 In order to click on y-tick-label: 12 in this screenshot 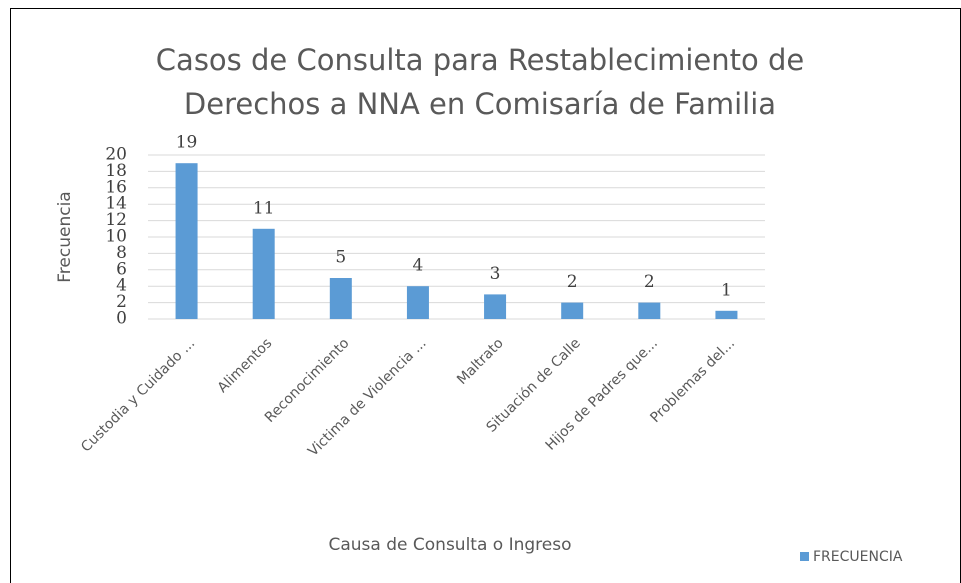, I will do `click(116, 220)`.